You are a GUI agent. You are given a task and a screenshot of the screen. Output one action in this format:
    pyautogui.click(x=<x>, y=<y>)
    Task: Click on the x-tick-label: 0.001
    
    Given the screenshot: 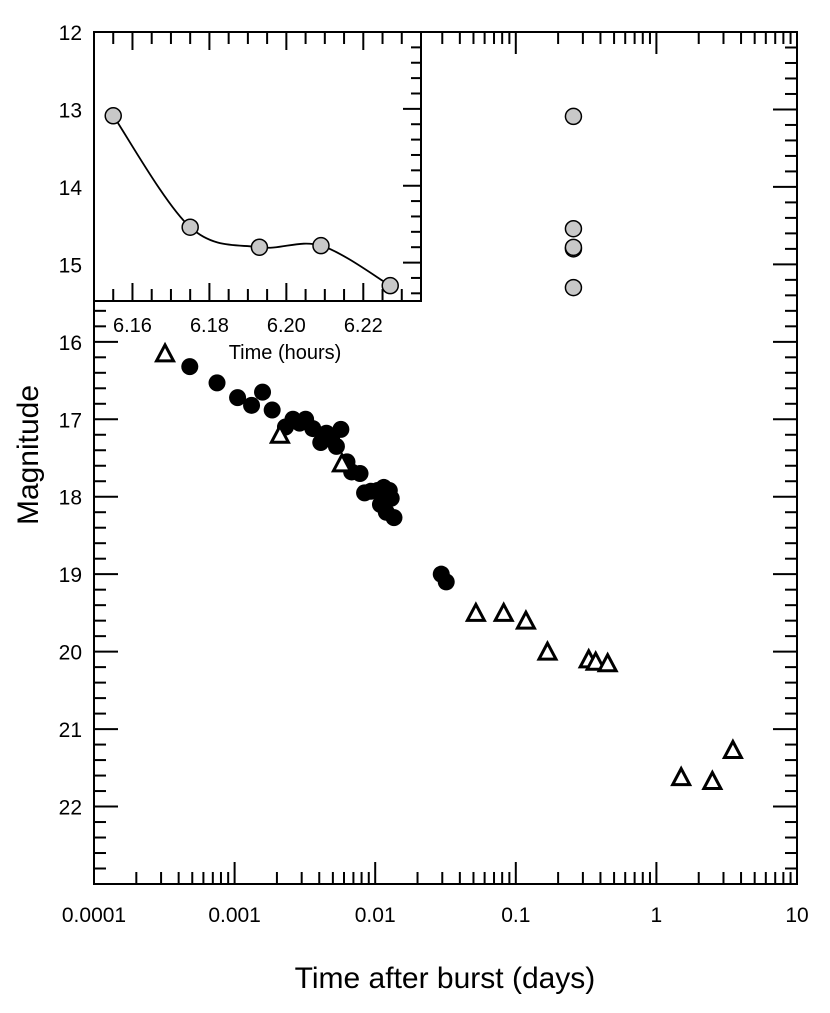 What is the action you would take?
    pyautogui.click(x=234, y=915)
    